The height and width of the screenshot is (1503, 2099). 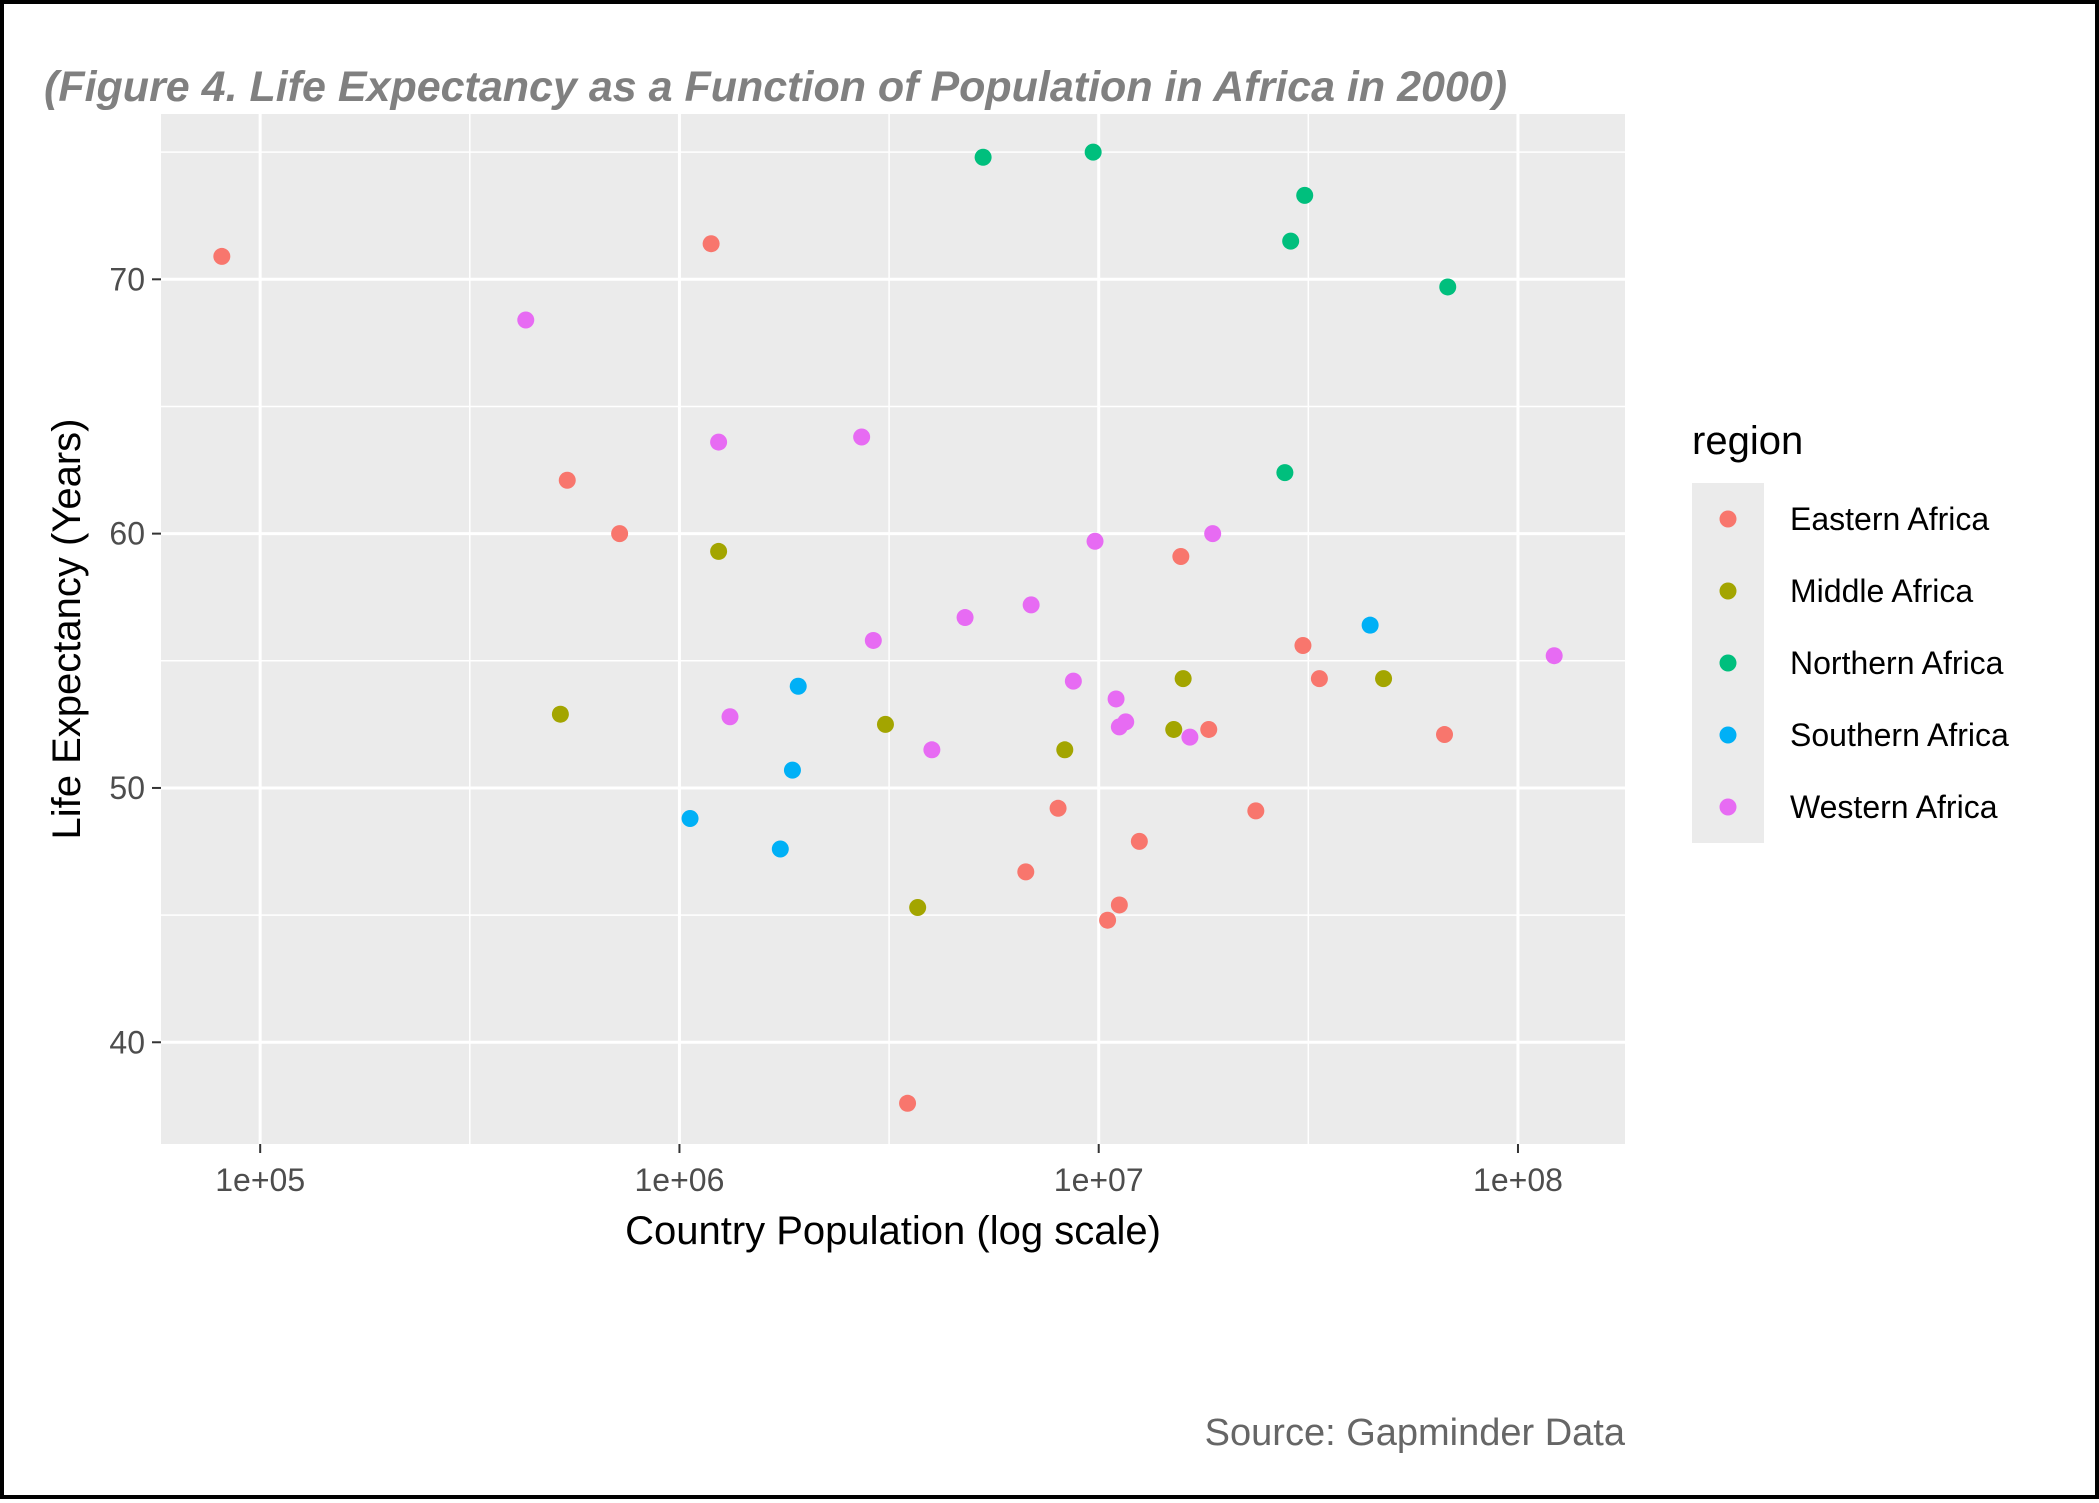 What do you see at coordinates (127, 1042) in the screenshot?
I see `y-tick-label: 40` at bounding box center [127, 1042].